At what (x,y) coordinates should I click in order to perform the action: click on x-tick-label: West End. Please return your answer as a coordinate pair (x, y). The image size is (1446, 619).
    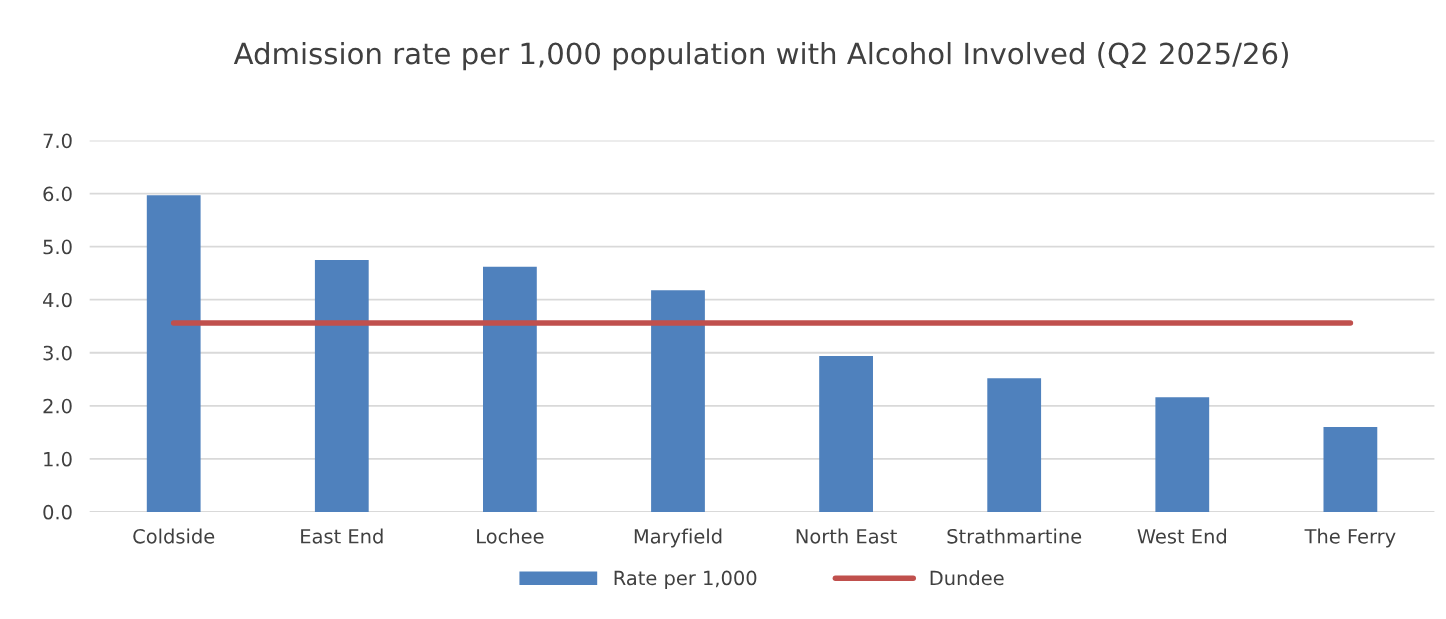
    Looking at the image, I should click on (1181, 536).